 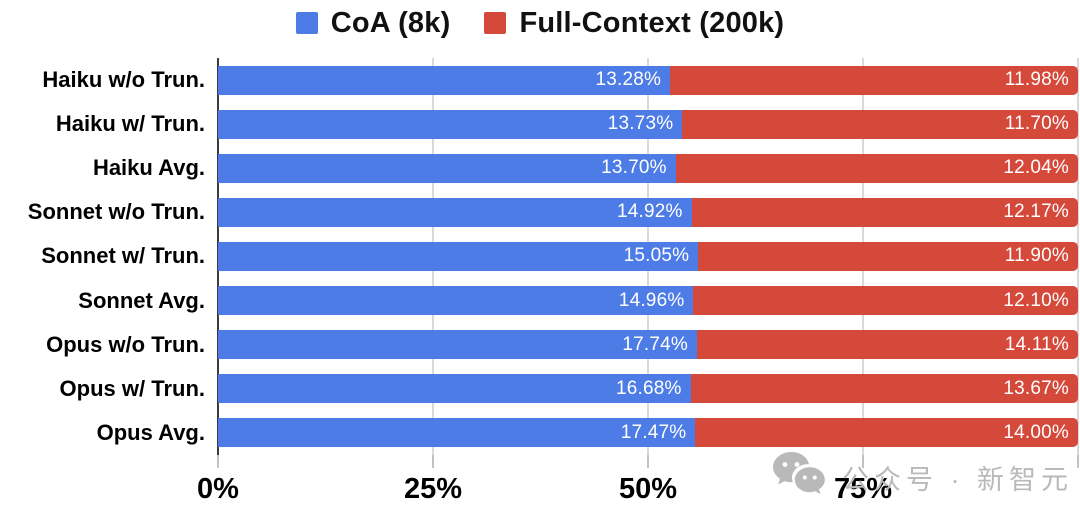 I want to click on coa-value-label: 13.70%, so click(x=634, y=168).